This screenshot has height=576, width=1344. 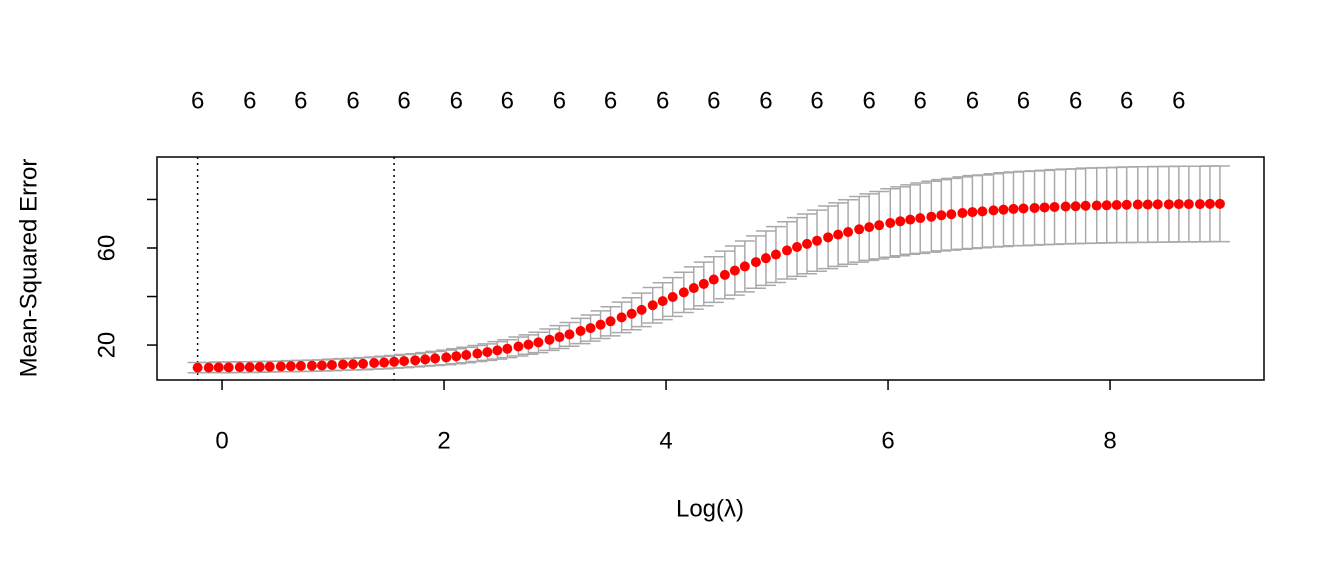 I want to click on y-tick-label: 60, so click(x=106, y=248).